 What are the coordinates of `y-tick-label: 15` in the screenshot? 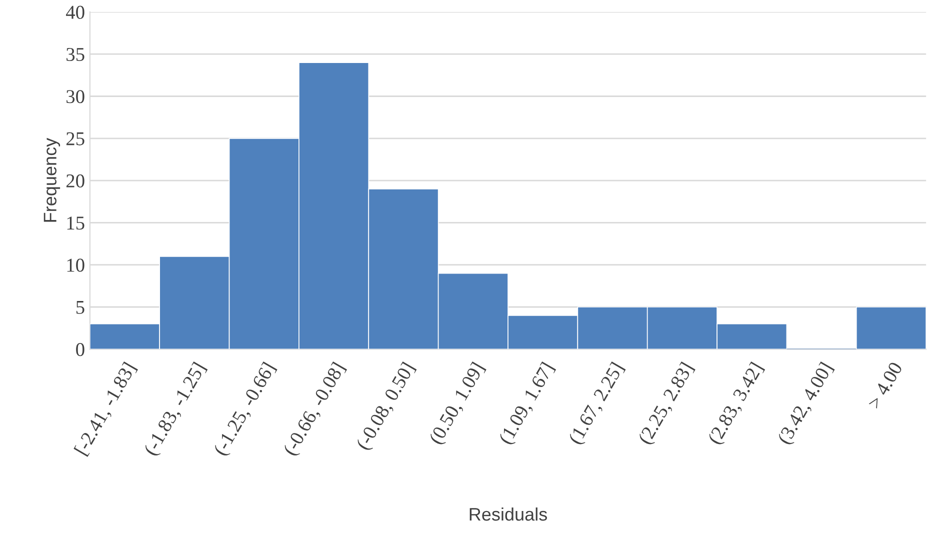 It's located at (75, 223).